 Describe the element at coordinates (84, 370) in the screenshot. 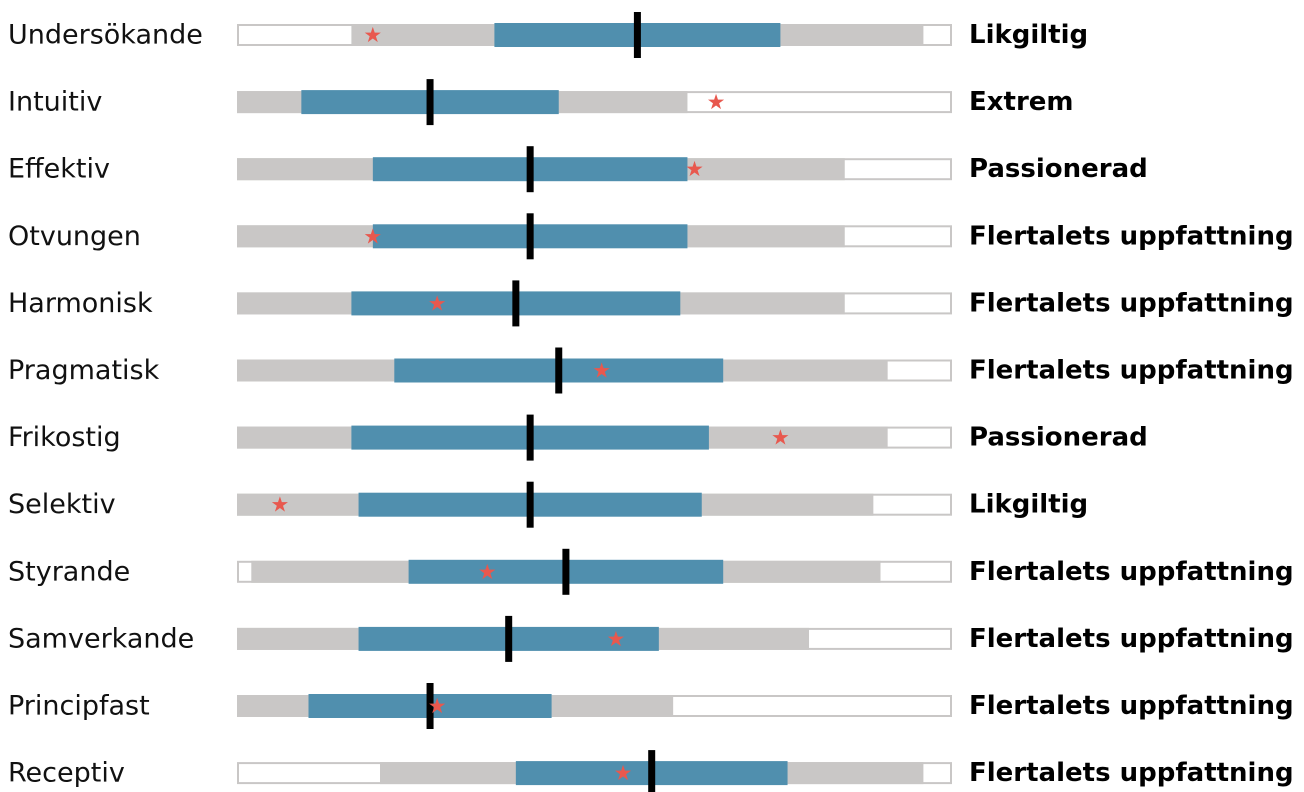

I see `row-label: Pragmatisk` at that location.